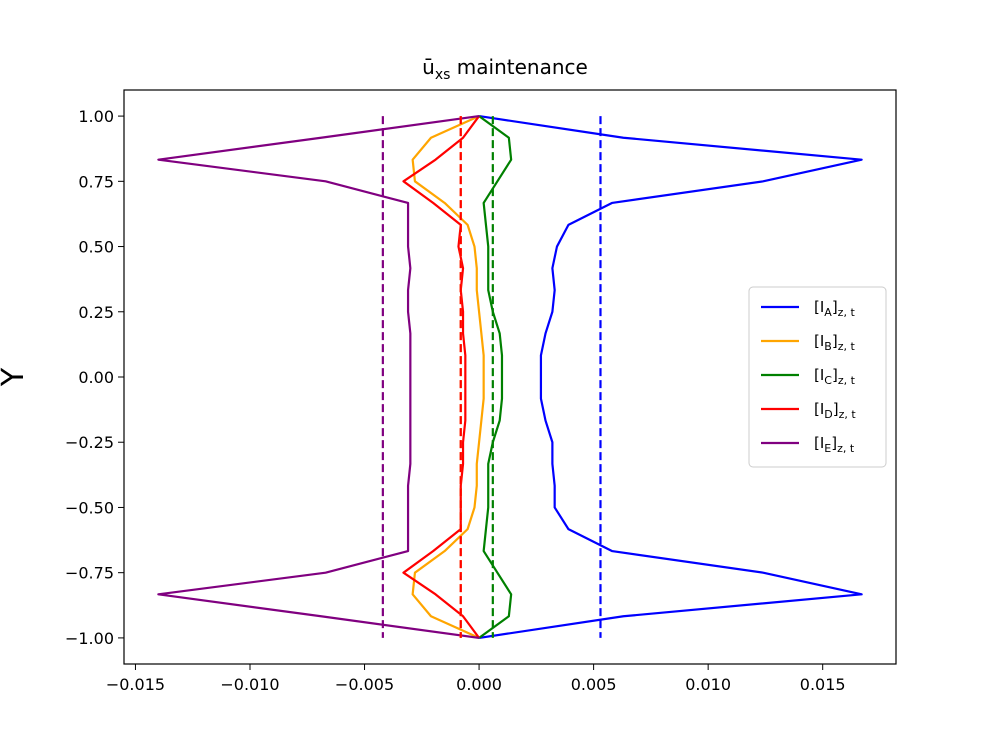 The height and width of the screenshot is (747, 996). I want to click on y-axis: 1.00 0.75 0.50 0.25 0.00 −0.25 −0.50 −0.75 −1.00, so click(94, 377).